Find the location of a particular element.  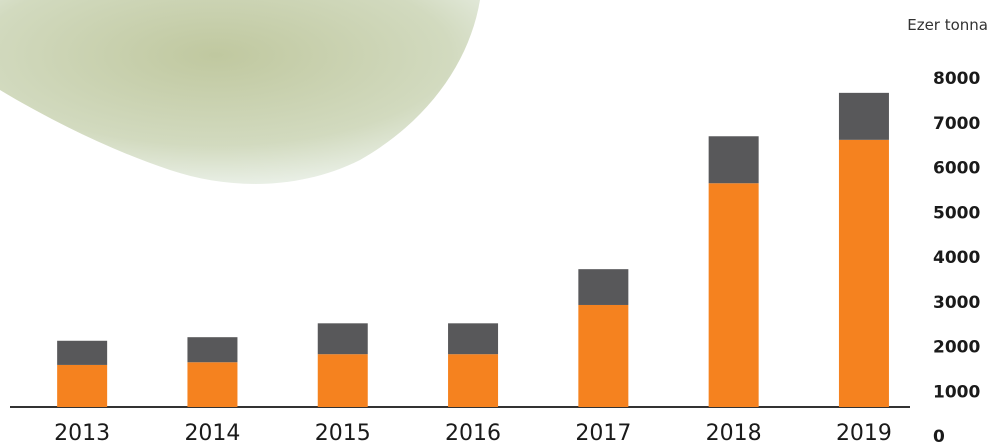

y-tick-label: 5000 is located at coordinates (956, 213).